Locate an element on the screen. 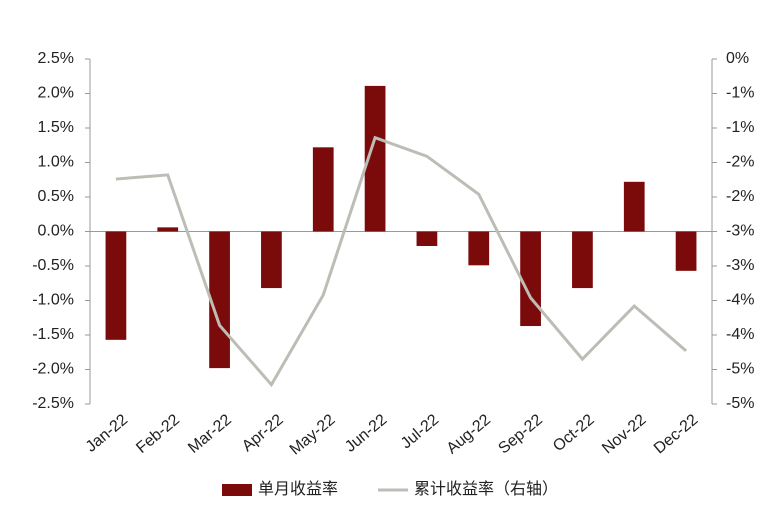 Image resolution: width=772 pixels, height=526 pixels. y-tick-label: 2.0% is located at coordinates (56, 93).